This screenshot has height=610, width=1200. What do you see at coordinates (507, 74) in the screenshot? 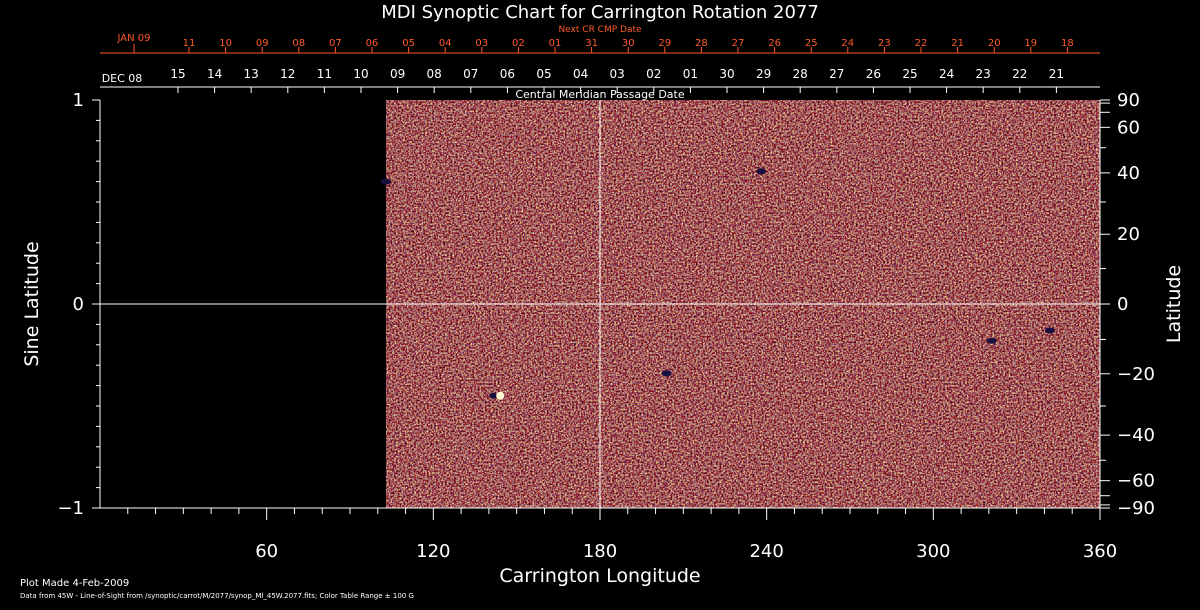
I see `cmp-date-label: 06` at bounding box center [507, 74].